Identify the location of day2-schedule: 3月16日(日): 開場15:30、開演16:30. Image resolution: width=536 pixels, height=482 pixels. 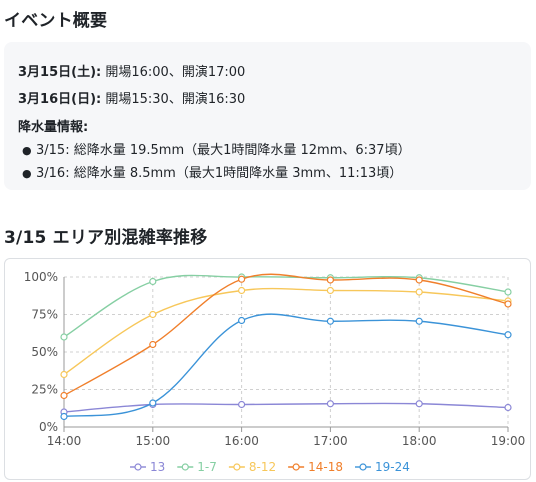
(131, 97).